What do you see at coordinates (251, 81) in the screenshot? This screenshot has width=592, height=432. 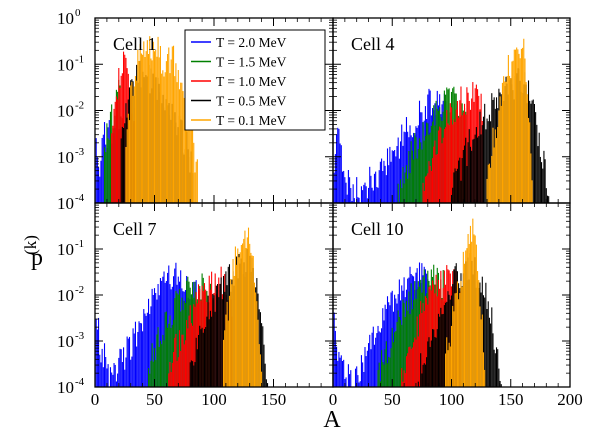 I see `legend-entry: T = 1.0 MeV` at bounding box center [251, 81].